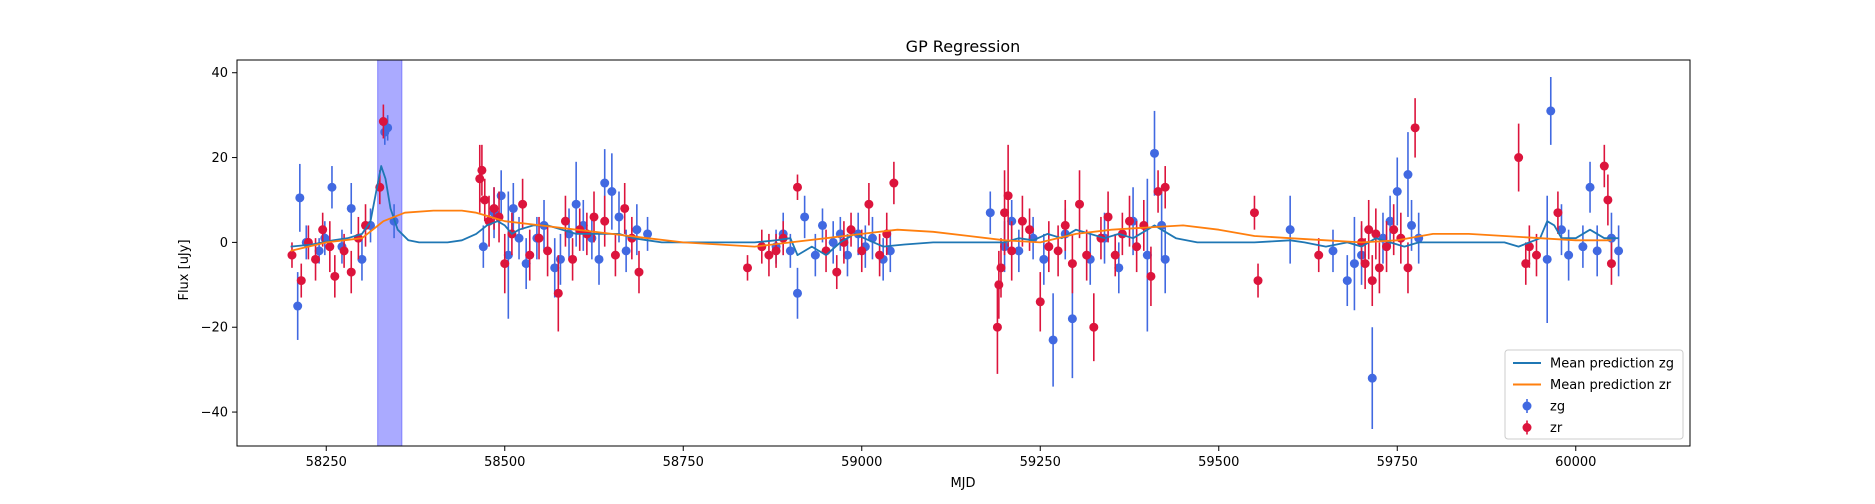 The width and height of the screenshot is (1875, 504). Describe the element at coordinates (1527, 427) in the screenshot. I see `legend-swatch-marker` at that location.